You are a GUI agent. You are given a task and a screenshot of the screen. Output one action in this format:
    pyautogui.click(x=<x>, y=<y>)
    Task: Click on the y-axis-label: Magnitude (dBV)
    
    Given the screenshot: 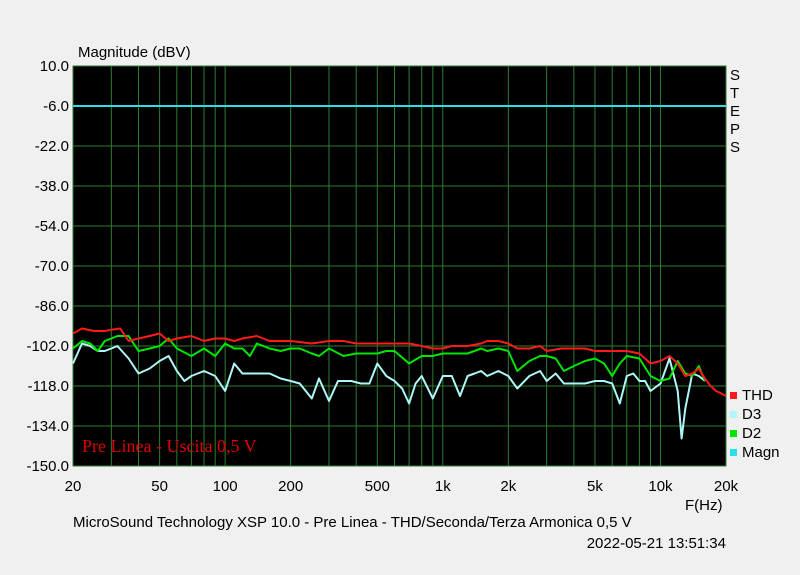 What is the action you would take?
    pyautogui.click(x=134, y=52)
    